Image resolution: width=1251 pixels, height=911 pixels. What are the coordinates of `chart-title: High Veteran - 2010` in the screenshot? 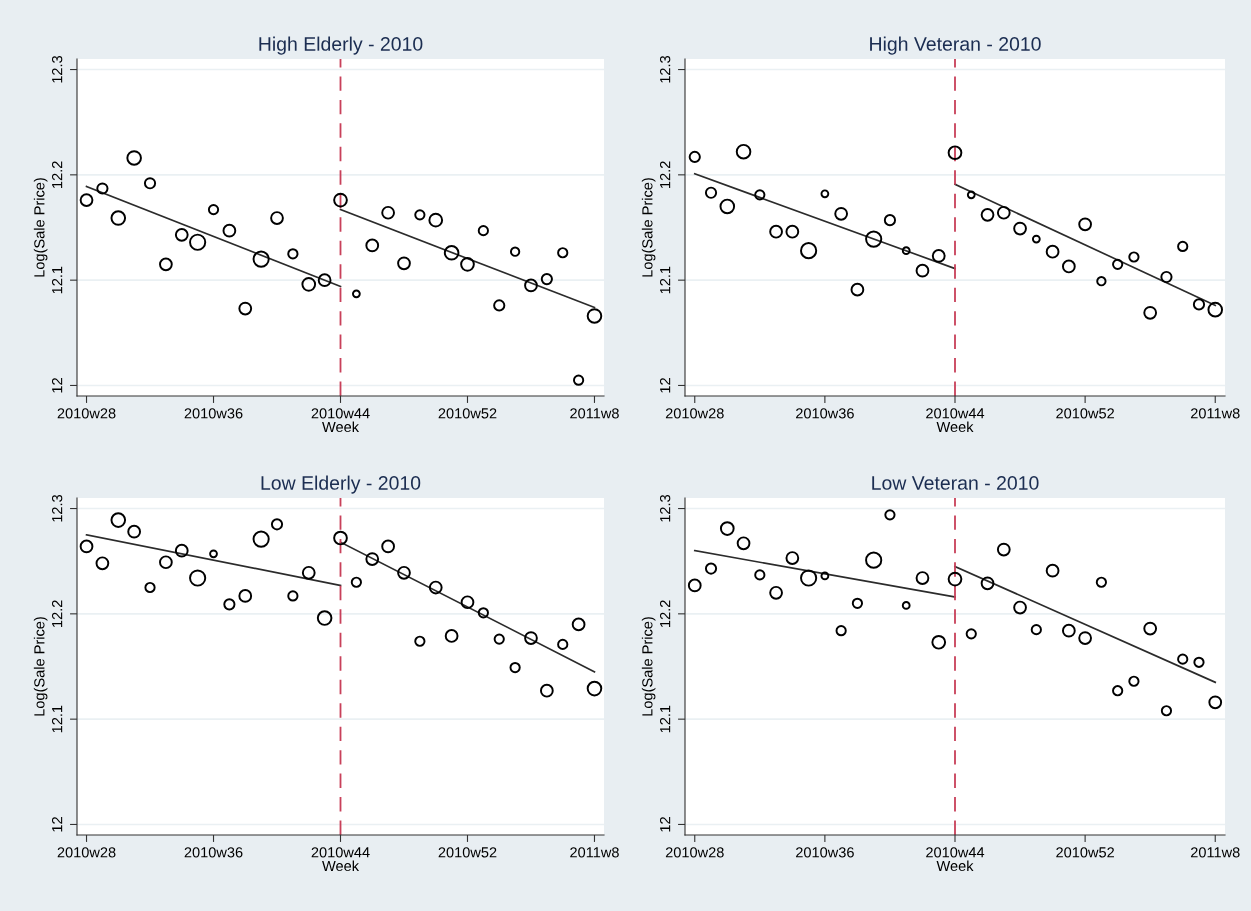 It's located at (955, 45).